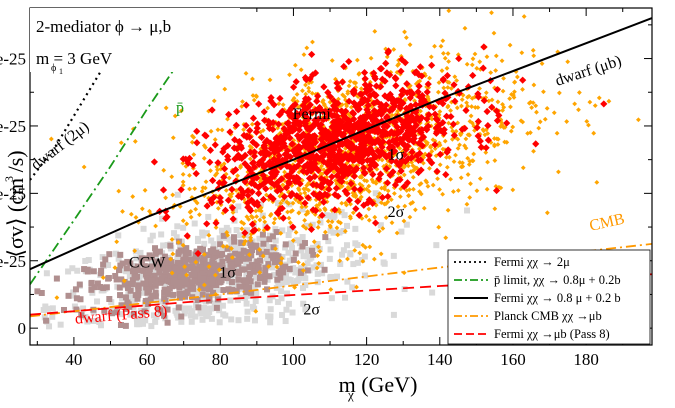  I want to click on legend-label: p̄ limit, χχ → 0.8μ + 0.2b, so click(557, 280).